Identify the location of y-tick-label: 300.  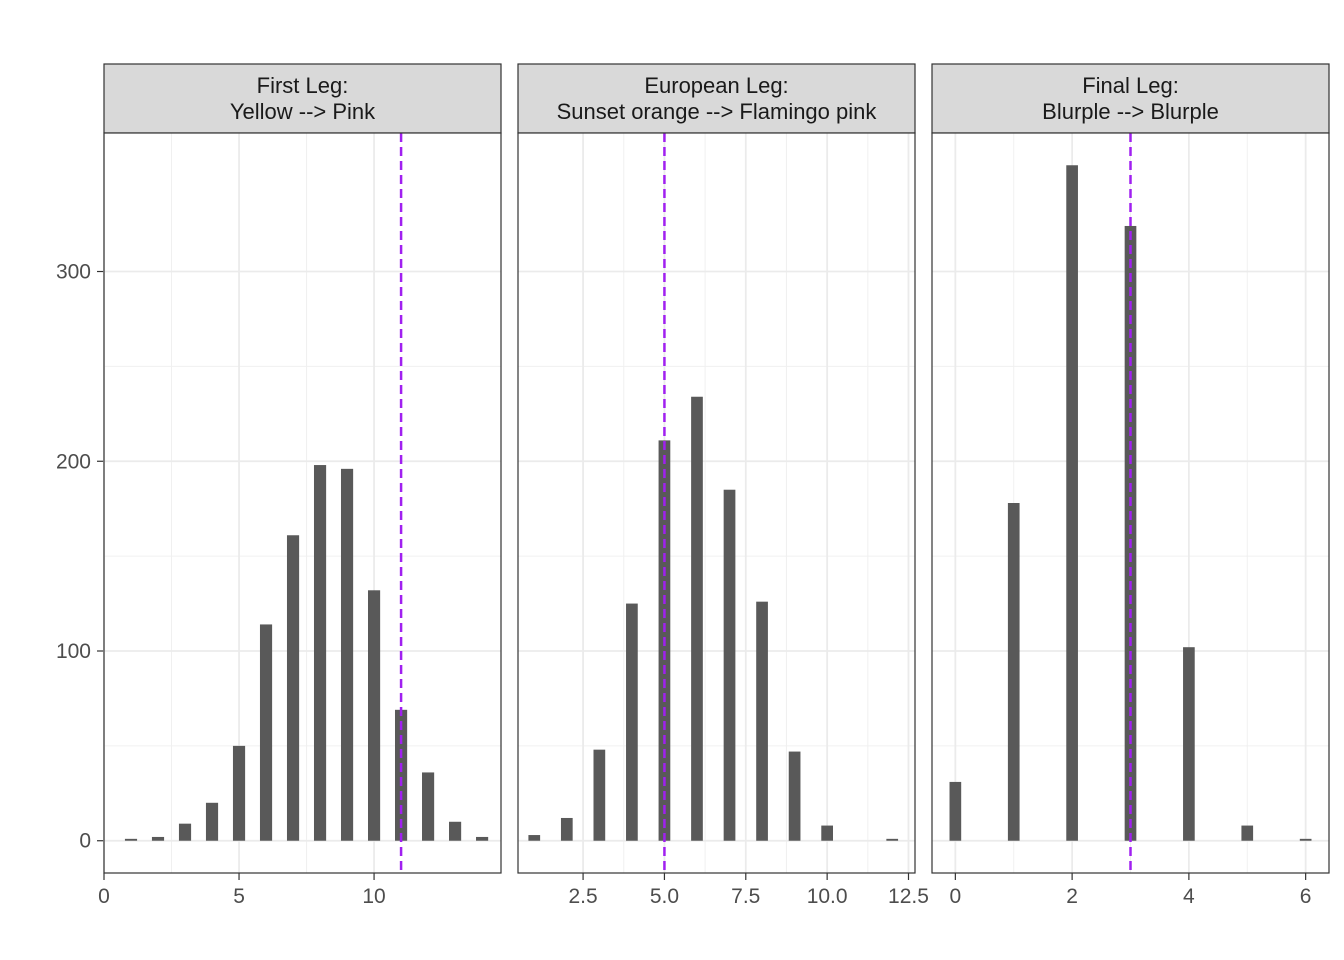
(73, 272).